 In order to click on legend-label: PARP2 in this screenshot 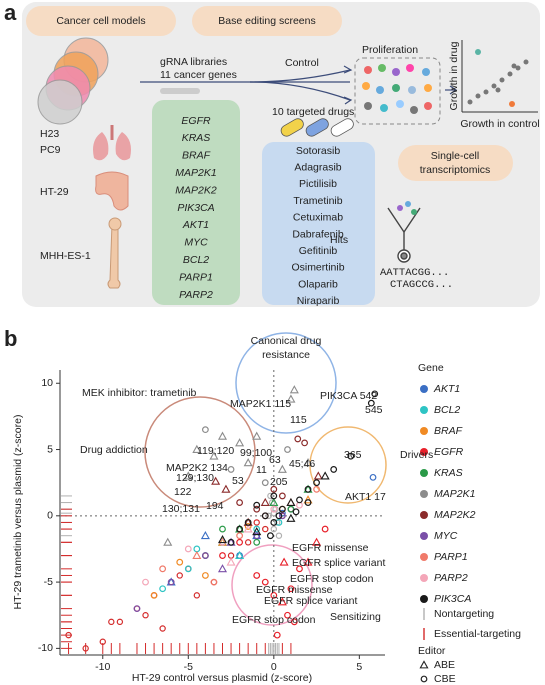, I will do `click(451, 578)`.